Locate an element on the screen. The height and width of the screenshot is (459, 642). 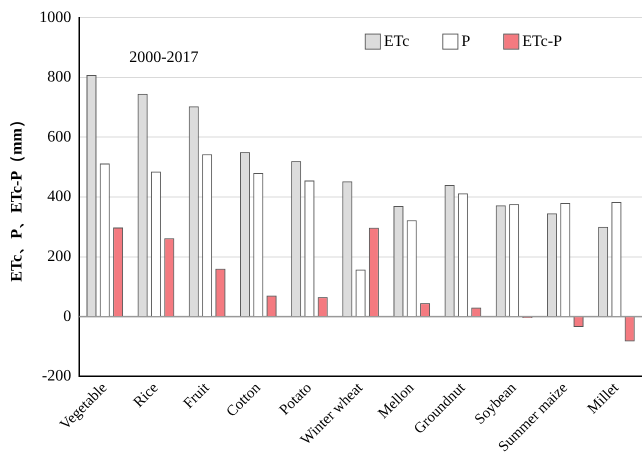
y-tick-label: -200 is located at coordinates (57, 376).